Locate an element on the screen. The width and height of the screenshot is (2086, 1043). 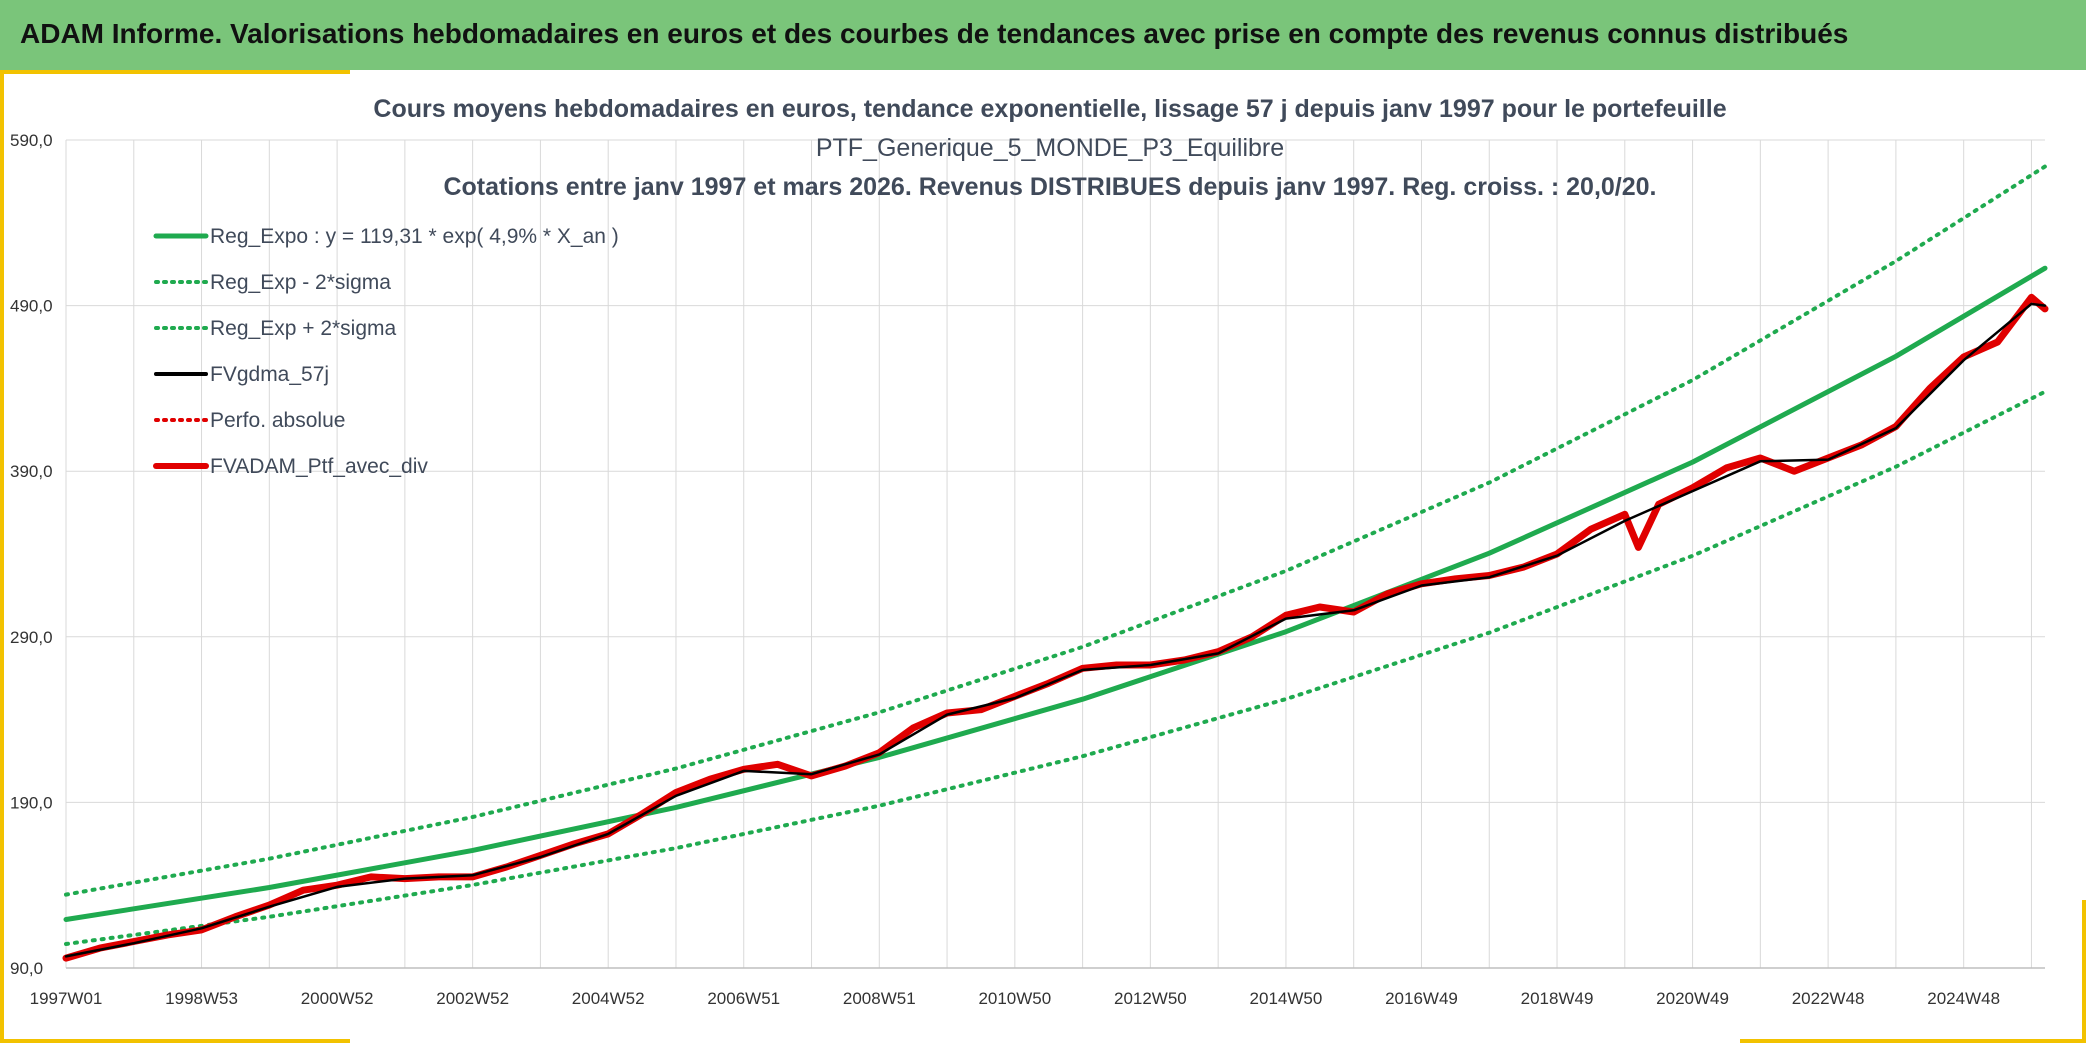
y-tick-label: 390,0 is located at coordinates (31, 471).